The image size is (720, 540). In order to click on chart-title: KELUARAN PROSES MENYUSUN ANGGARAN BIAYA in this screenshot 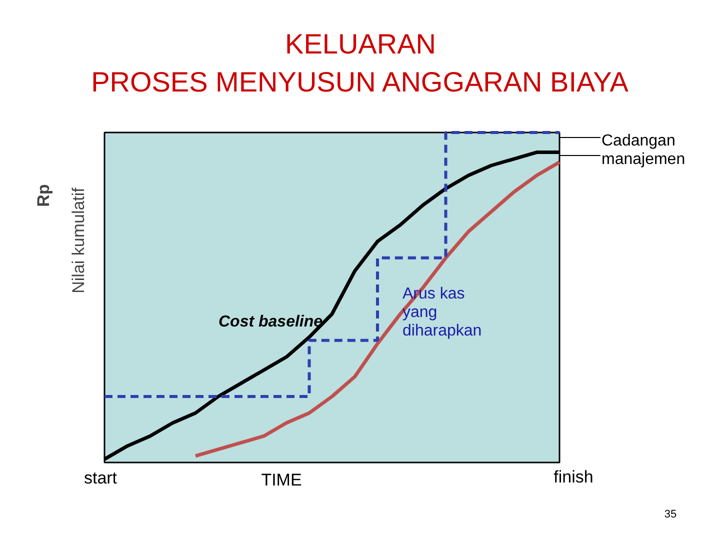, I will do `click(360, 63)`.